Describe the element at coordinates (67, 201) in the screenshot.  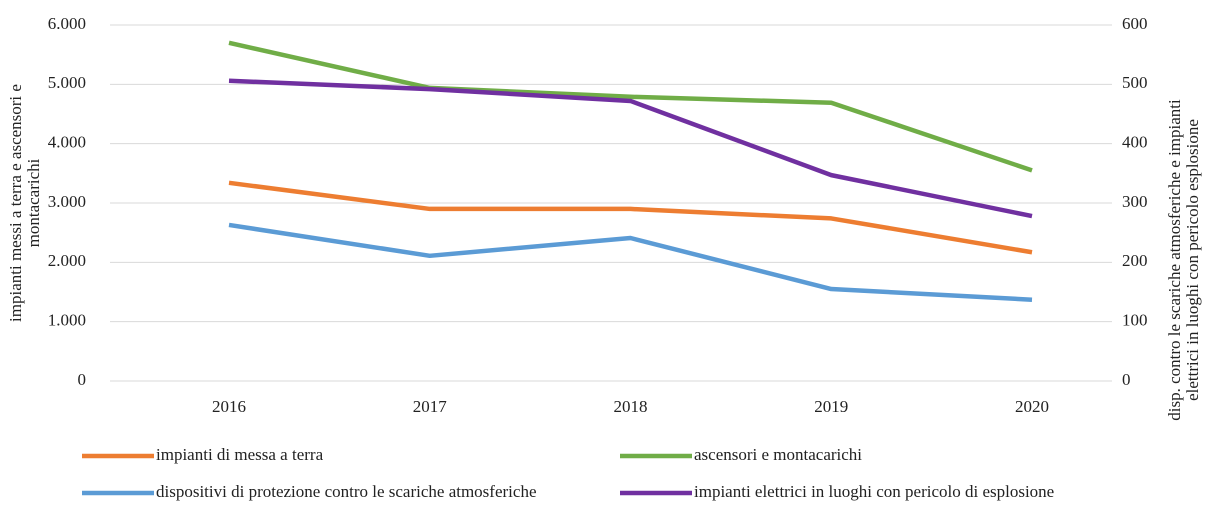
I see `y-tick-label: 3.000` at that location.